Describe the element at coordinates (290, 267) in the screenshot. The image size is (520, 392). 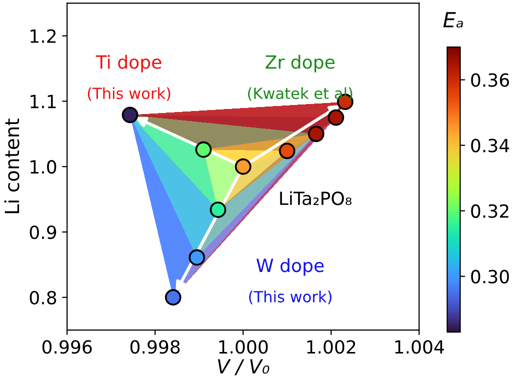
I see `annotation: W dope` at that location.